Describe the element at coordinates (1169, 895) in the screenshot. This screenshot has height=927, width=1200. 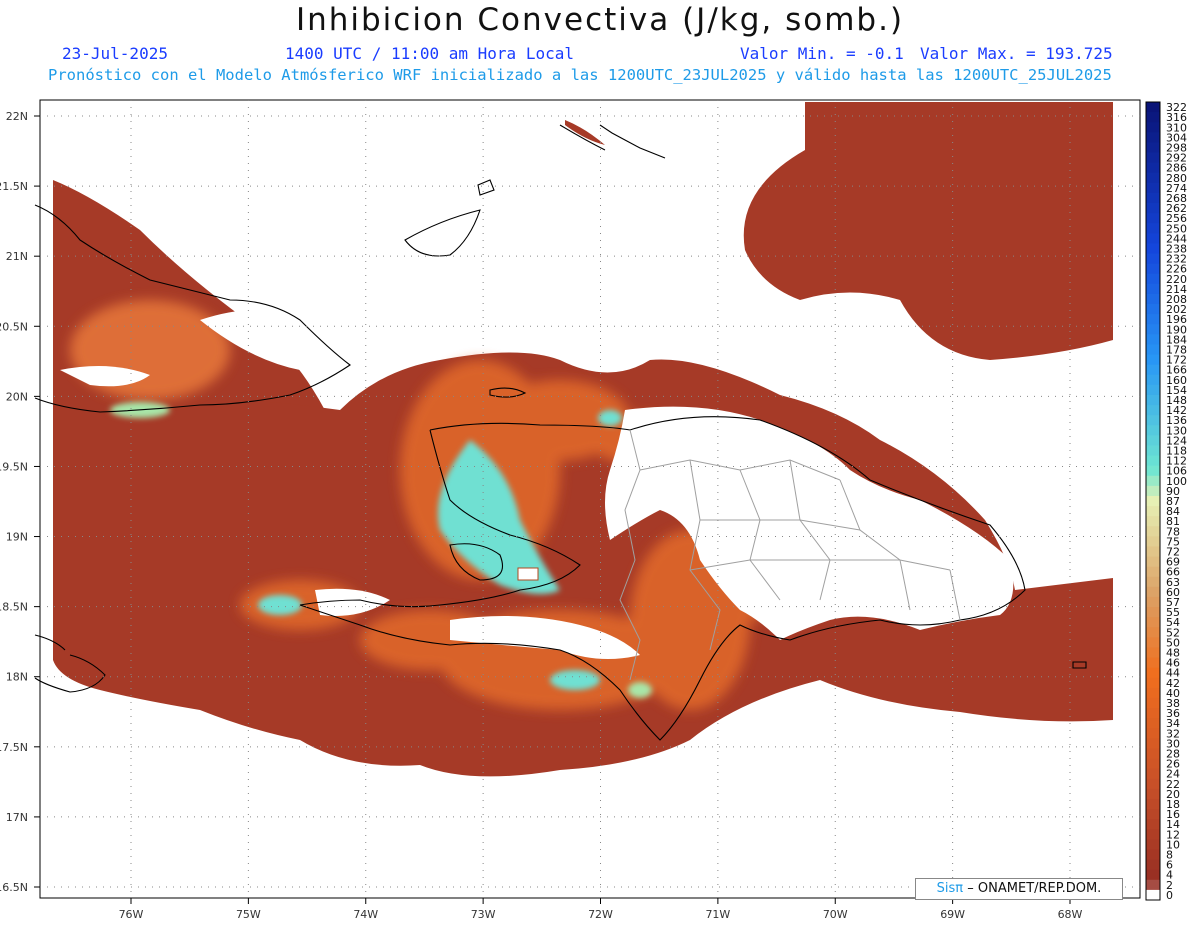
I see `colorbar-label: 0` at that location.